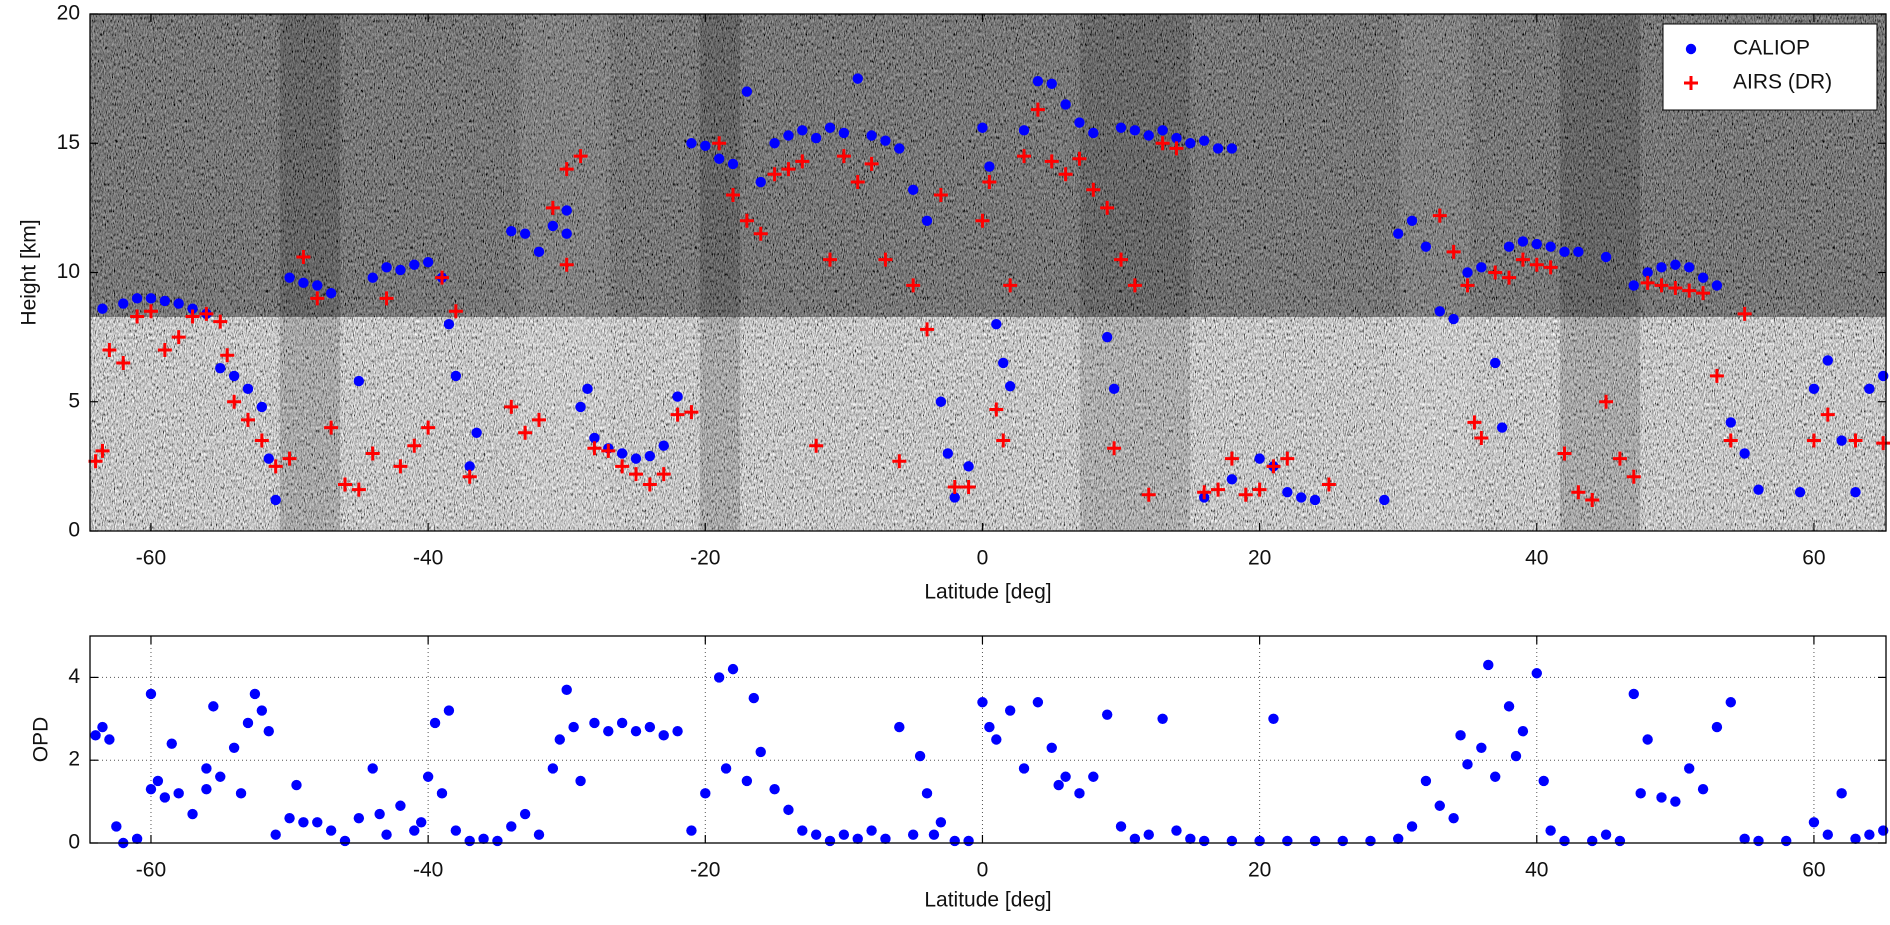  What do you see at coordinates (705, 870) in the screenshot?
I see `x-tick-label: -20` at bounding box center [705, 870].